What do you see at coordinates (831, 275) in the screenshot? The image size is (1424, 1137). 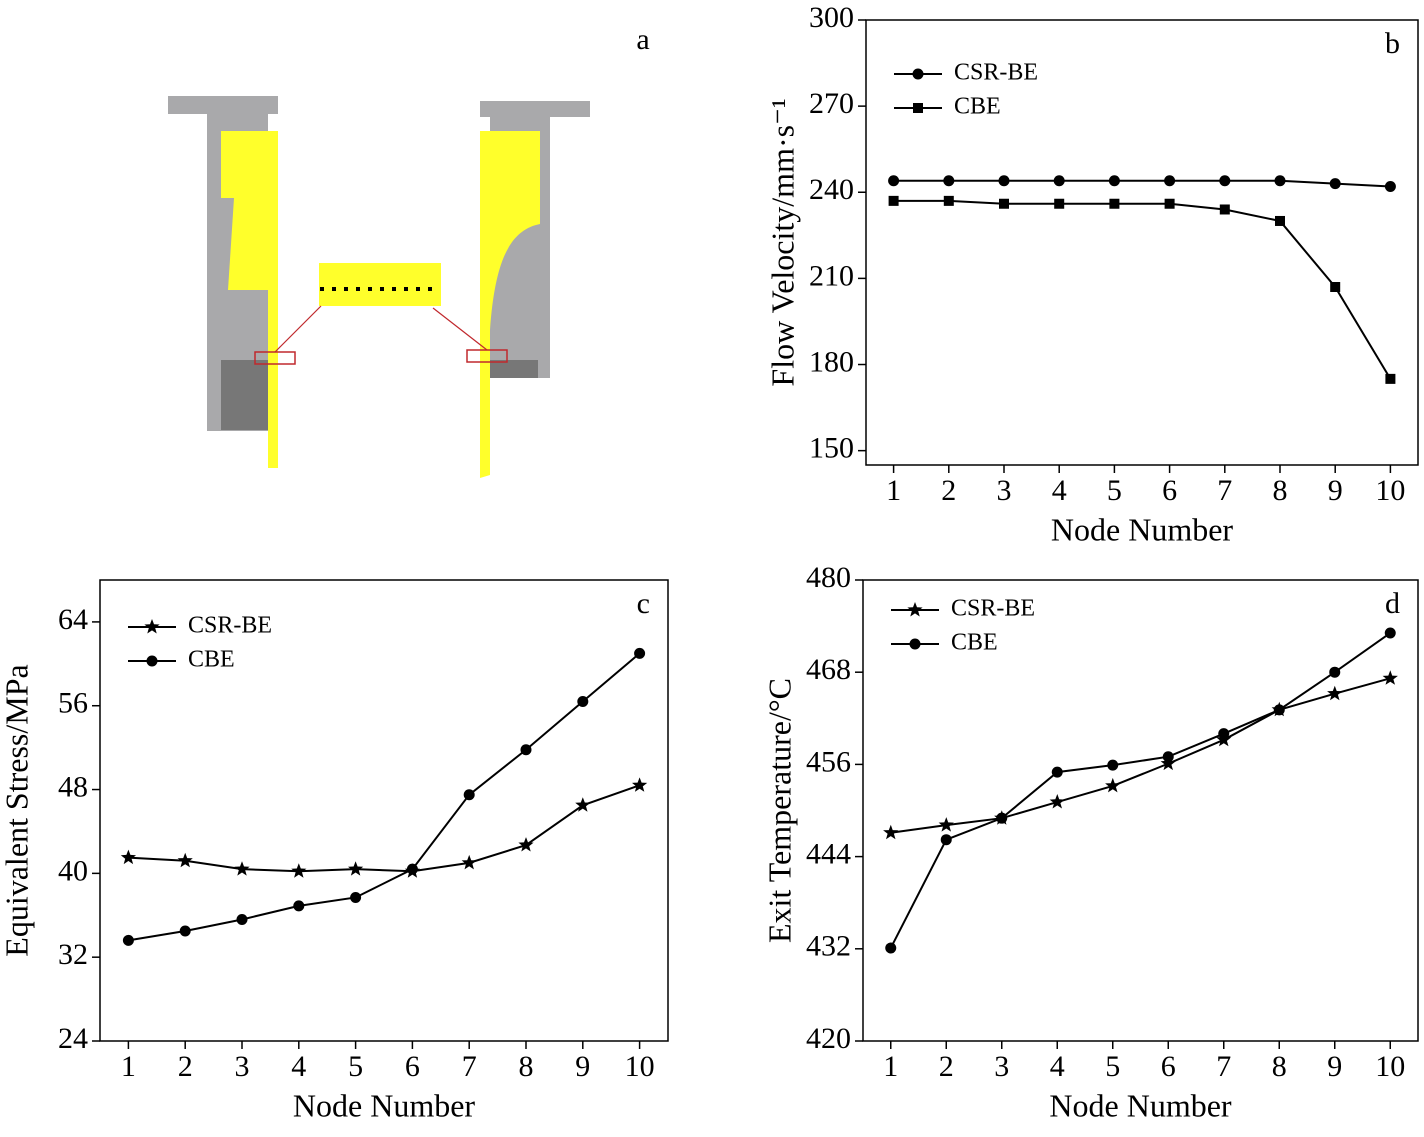 I see `y-tick-label: 210` at bounding box center [831, 275].